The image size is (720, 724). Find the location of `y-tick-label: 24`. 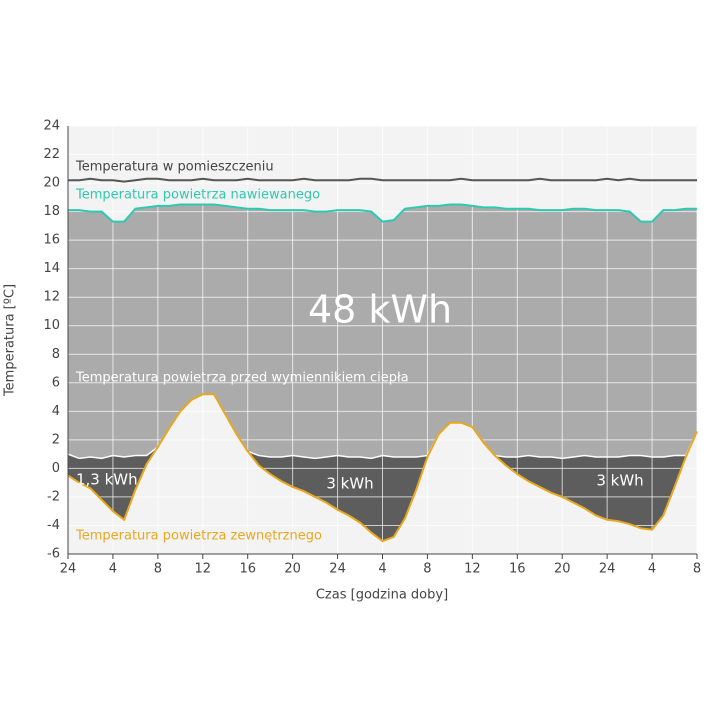

y-tick-label: 24 is located at coordinates (51, 126).